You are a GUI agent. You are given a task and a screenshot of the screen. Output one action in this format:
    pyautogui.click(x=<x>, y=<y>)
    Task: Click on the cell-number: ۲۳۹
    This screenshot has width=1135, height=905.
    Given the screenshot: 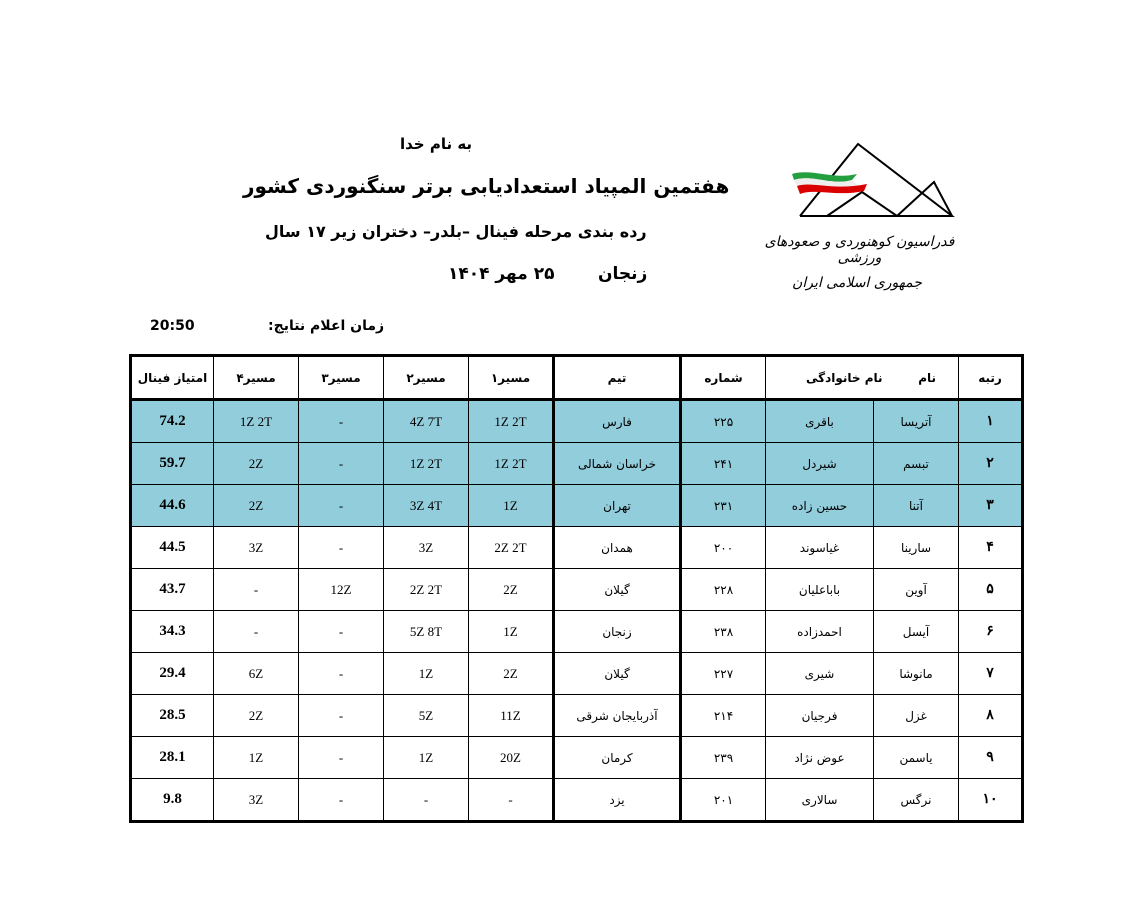 What is the action you would take?
    pyautogui.click(x=723, y=757)
    